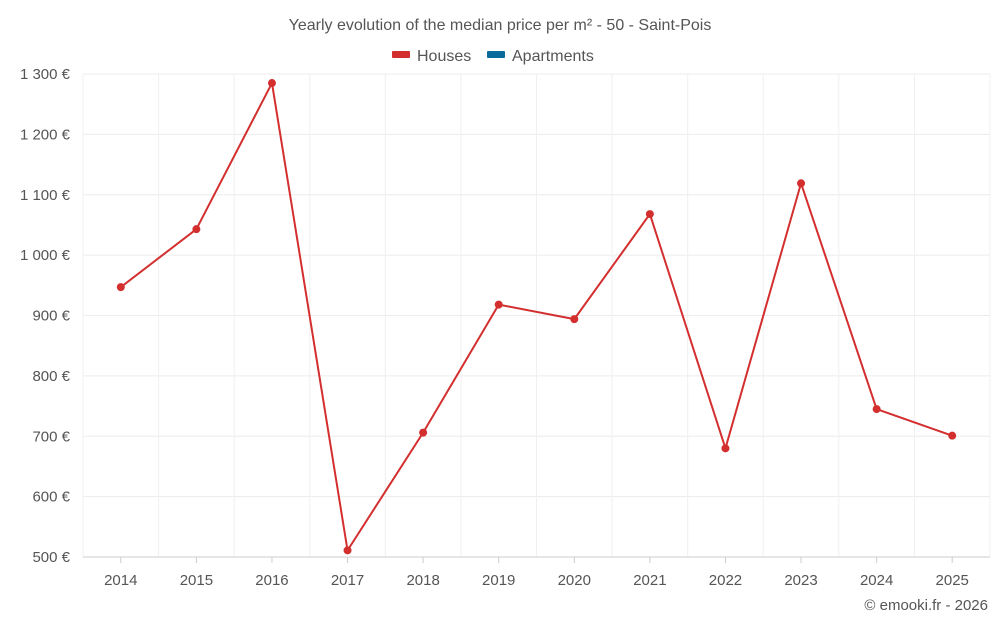 The width and height of the screenshot is (1000, 625). I want to click on y-tick-label: 700 €, so click(51, 436).